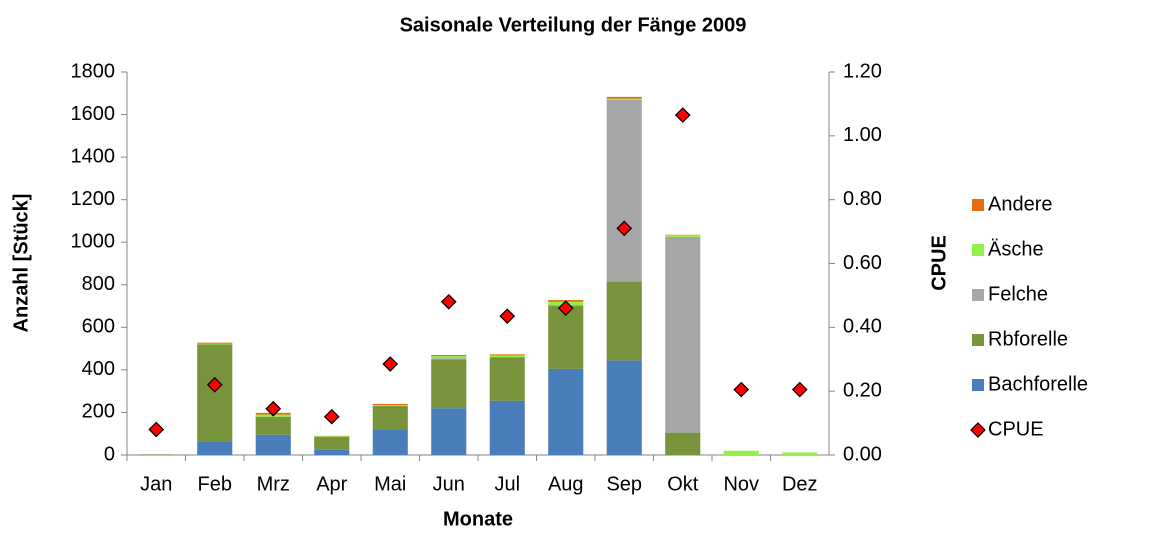 The height and width of the screenshot is (557, 1163). Describe the element at coordinates (215, 484) in the screenshot. I see `x-tick-label: Feb` at that location.